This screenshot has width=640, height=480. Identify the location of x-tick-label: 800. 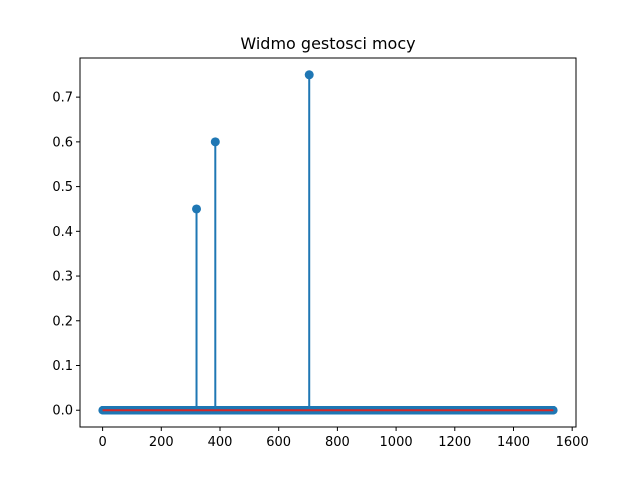
(337, 442).